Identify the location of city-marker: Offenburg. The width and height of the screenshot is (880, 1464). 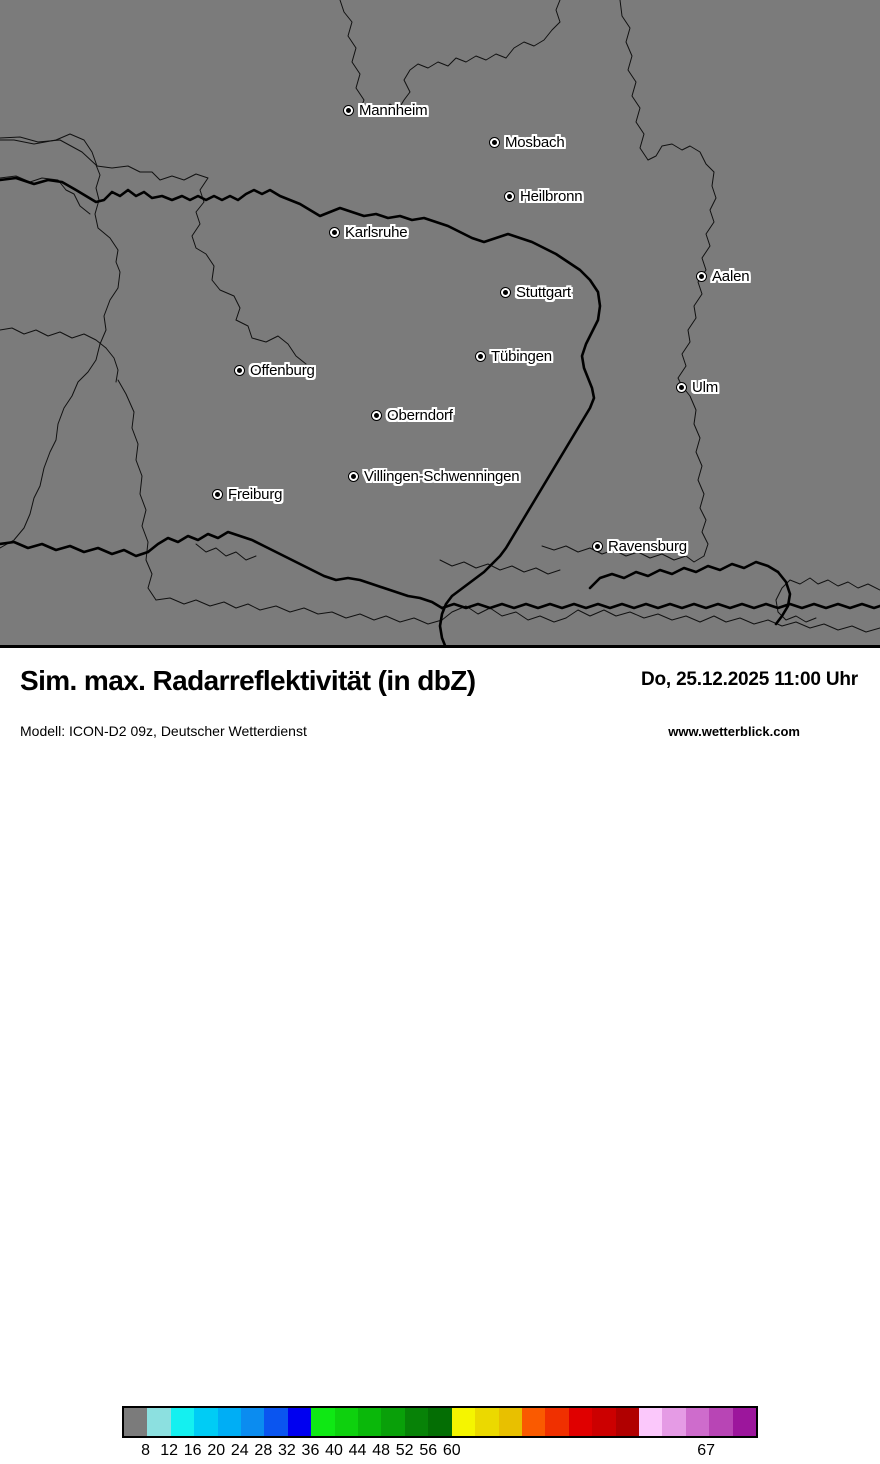
(274, 370).